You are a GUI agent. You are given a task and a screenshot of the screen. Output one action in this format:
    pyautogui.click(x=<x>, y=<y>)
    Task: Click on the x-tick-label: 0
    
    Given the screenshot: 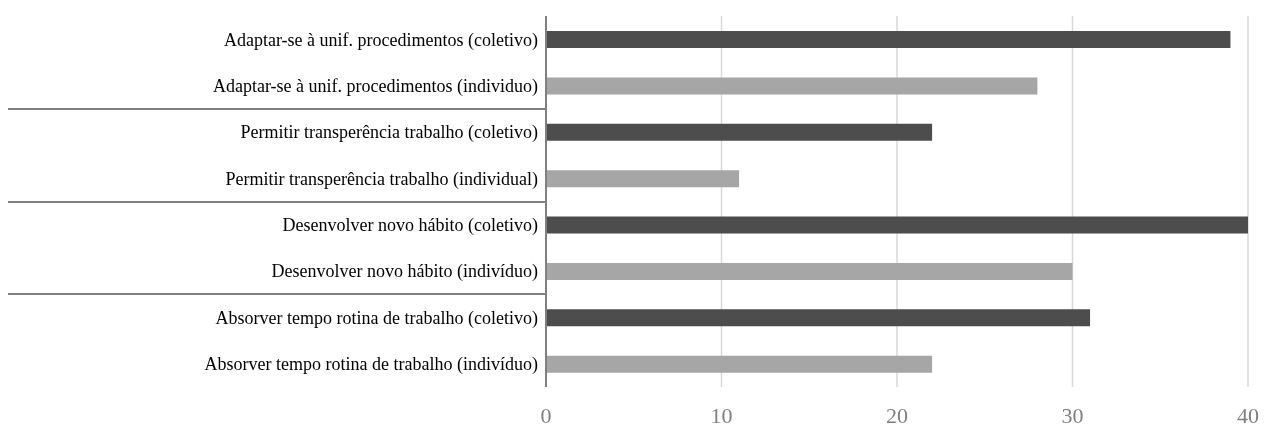 What is the action you would take?
    pyautogui.click(x=546, y=415)
    